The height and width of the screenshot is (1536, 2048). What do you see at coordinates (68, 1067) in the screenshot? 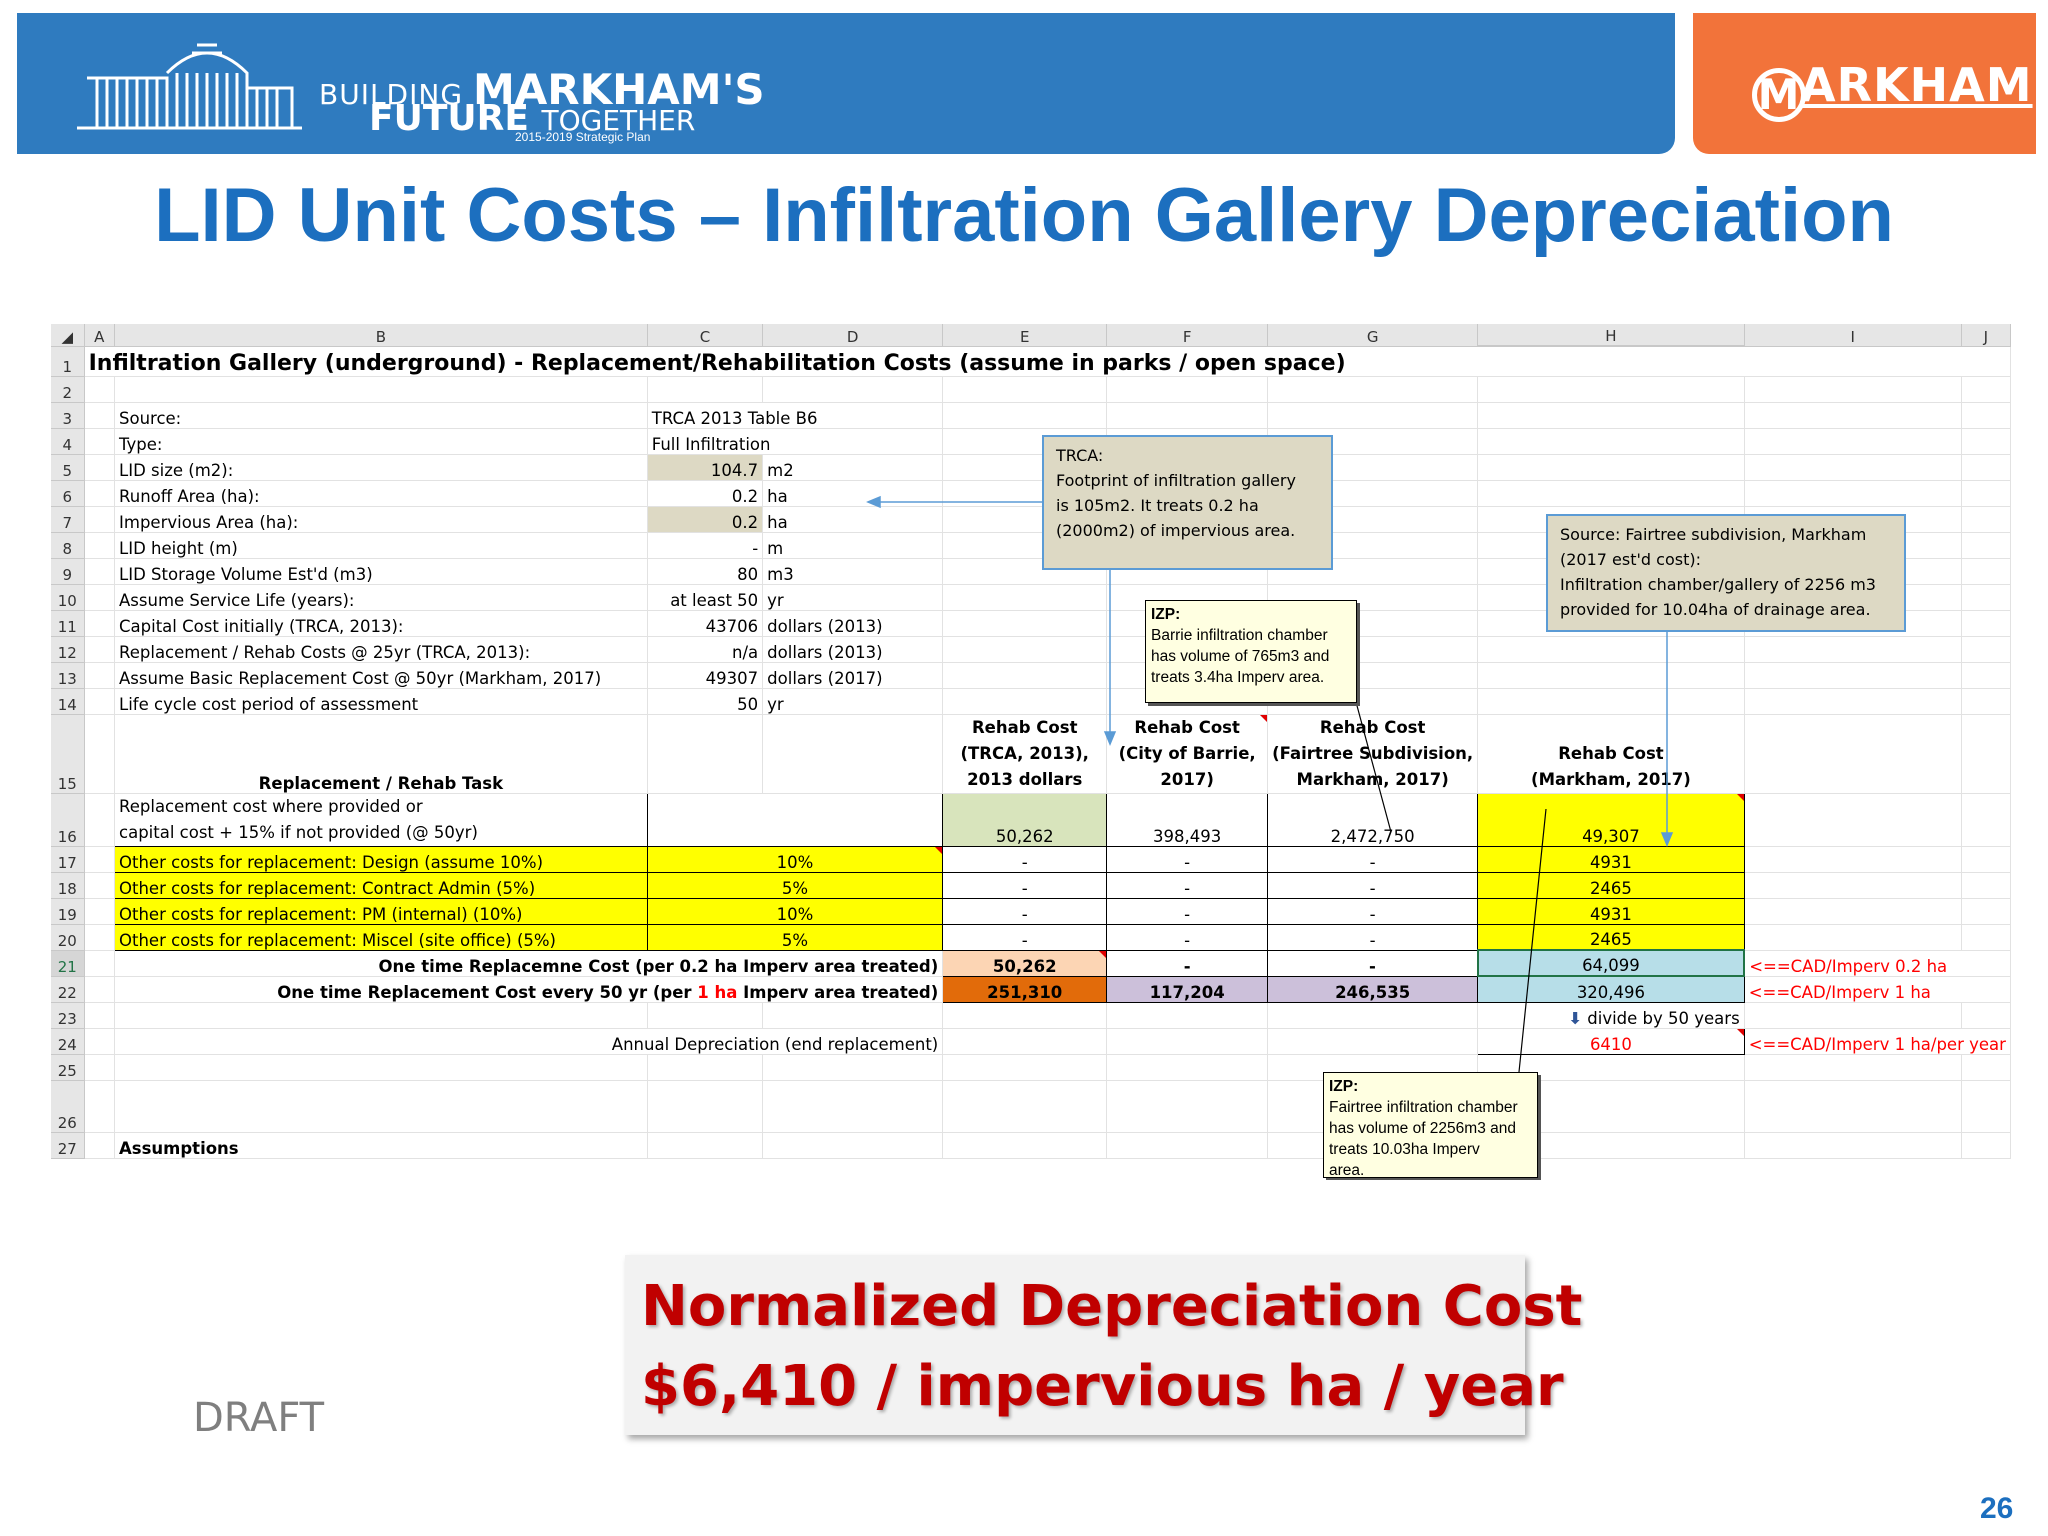
I see `row-header: 25` at bounding box center [68, 1067].